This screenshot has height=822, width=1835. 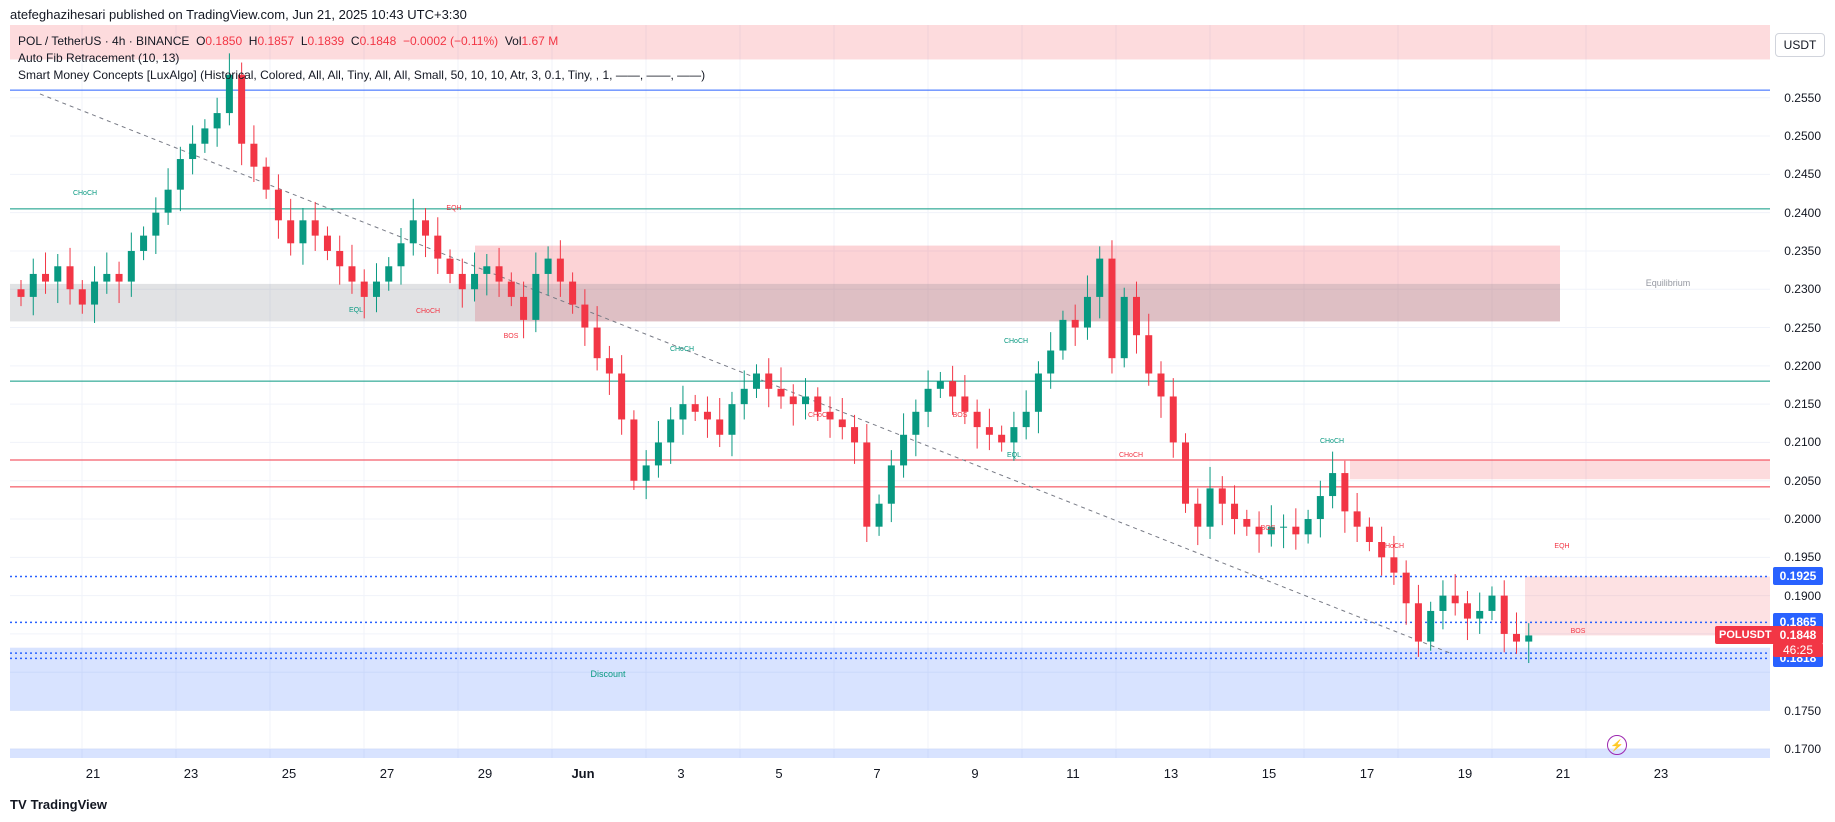 What do you see at coordinates (1802, 557) in the screenshot?
I see `price-axis-label: 0.1950` at bounding box center [1802, 557].